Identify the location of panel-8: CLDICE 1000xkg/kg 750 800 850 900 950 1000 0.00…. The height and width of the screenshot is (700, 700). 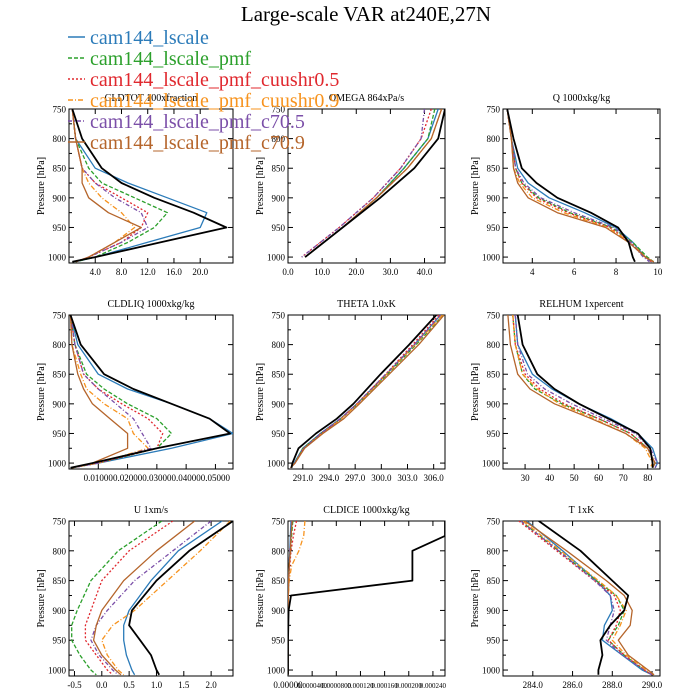
(351, 597).